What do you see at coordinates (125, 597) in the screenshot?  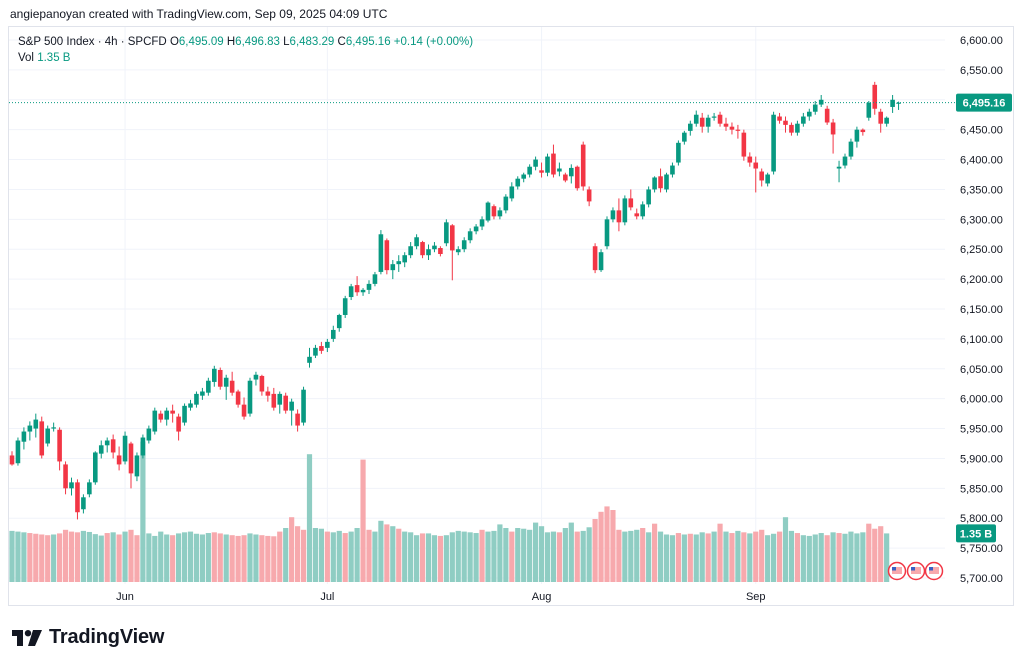 I see `time-tick-label: Jun` at bounding box center [125, 597].